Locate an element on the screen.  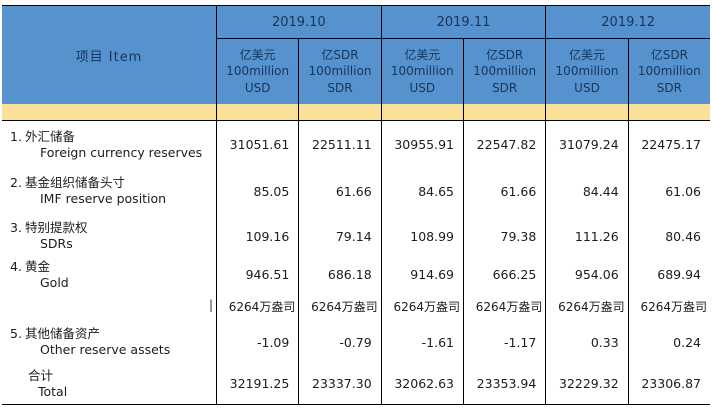
value-cell: -1.61 is located at coordinates (421, 342).